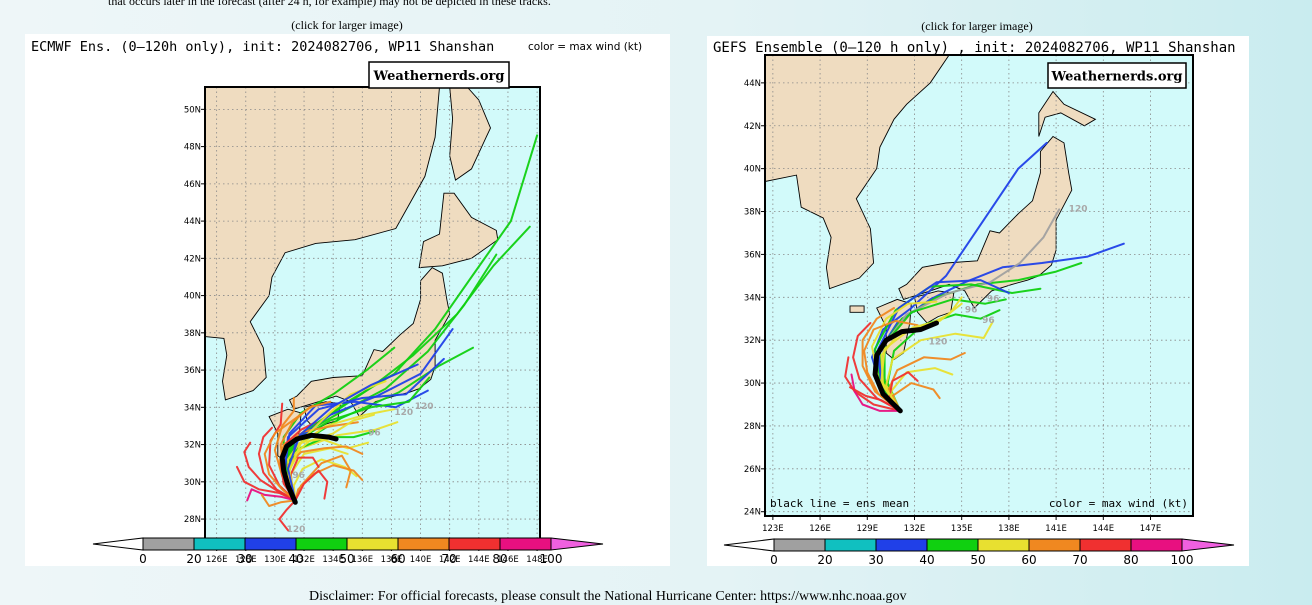  I want to click on y-tick-label: 48N, so click(192, 148).